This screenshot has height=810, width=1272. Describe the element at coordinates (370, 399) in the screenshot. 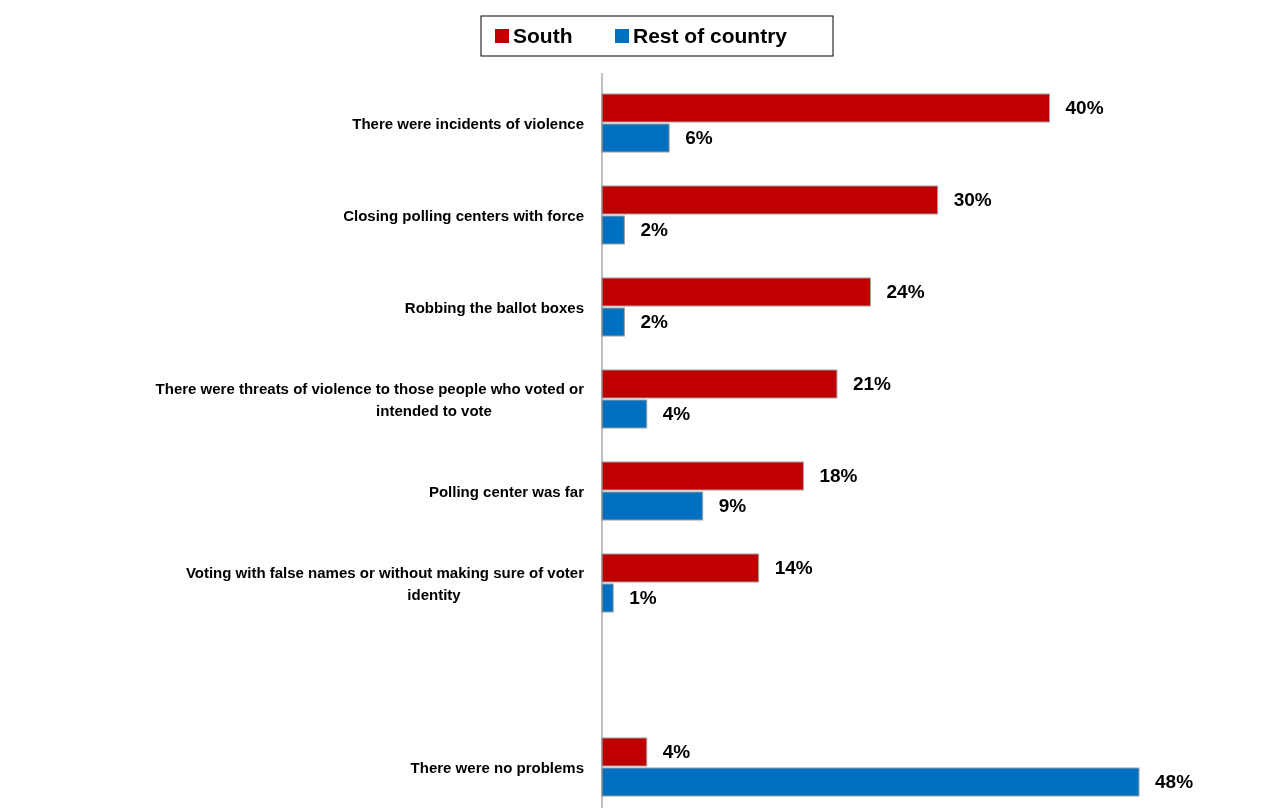

I see `y-tick-label: There were threats of violence to those people who voted or intended to vote` at that location.